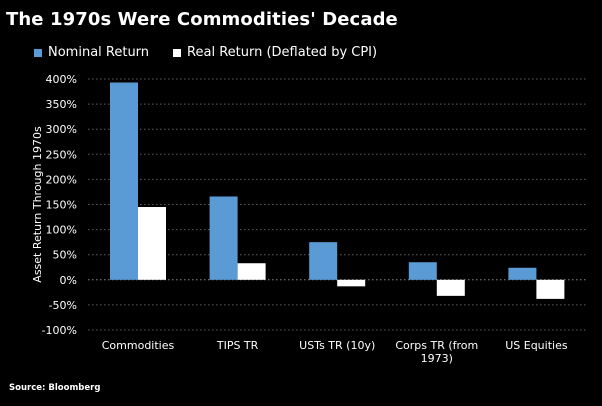 The height and width of the screenshot is (406, 602). I want to click on legend-item-real: Real Return (Deflated by CPI), so click(275, 52).